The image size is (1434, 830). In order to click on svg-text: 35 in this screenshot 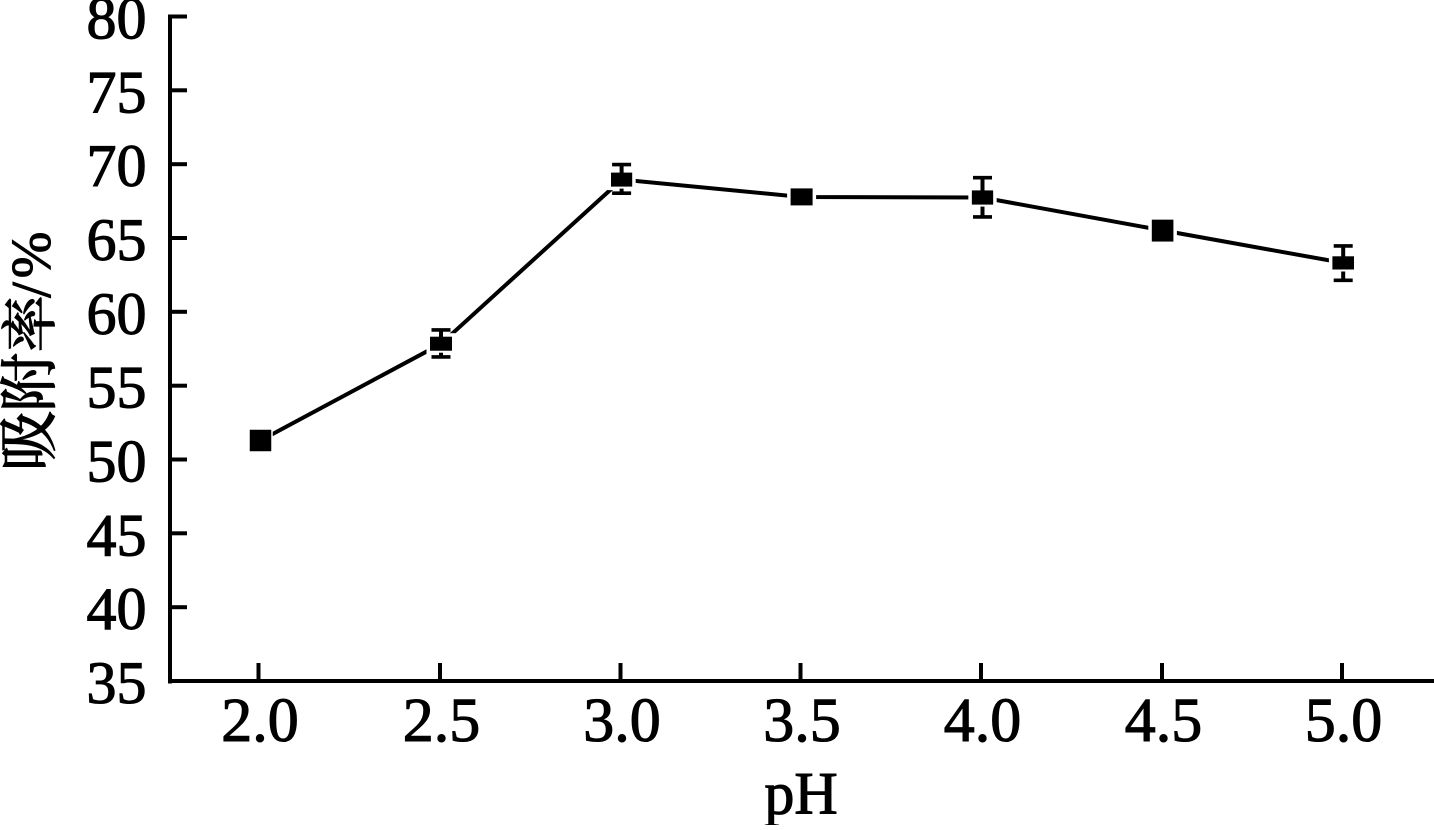, I will do `click(117, 683)`.